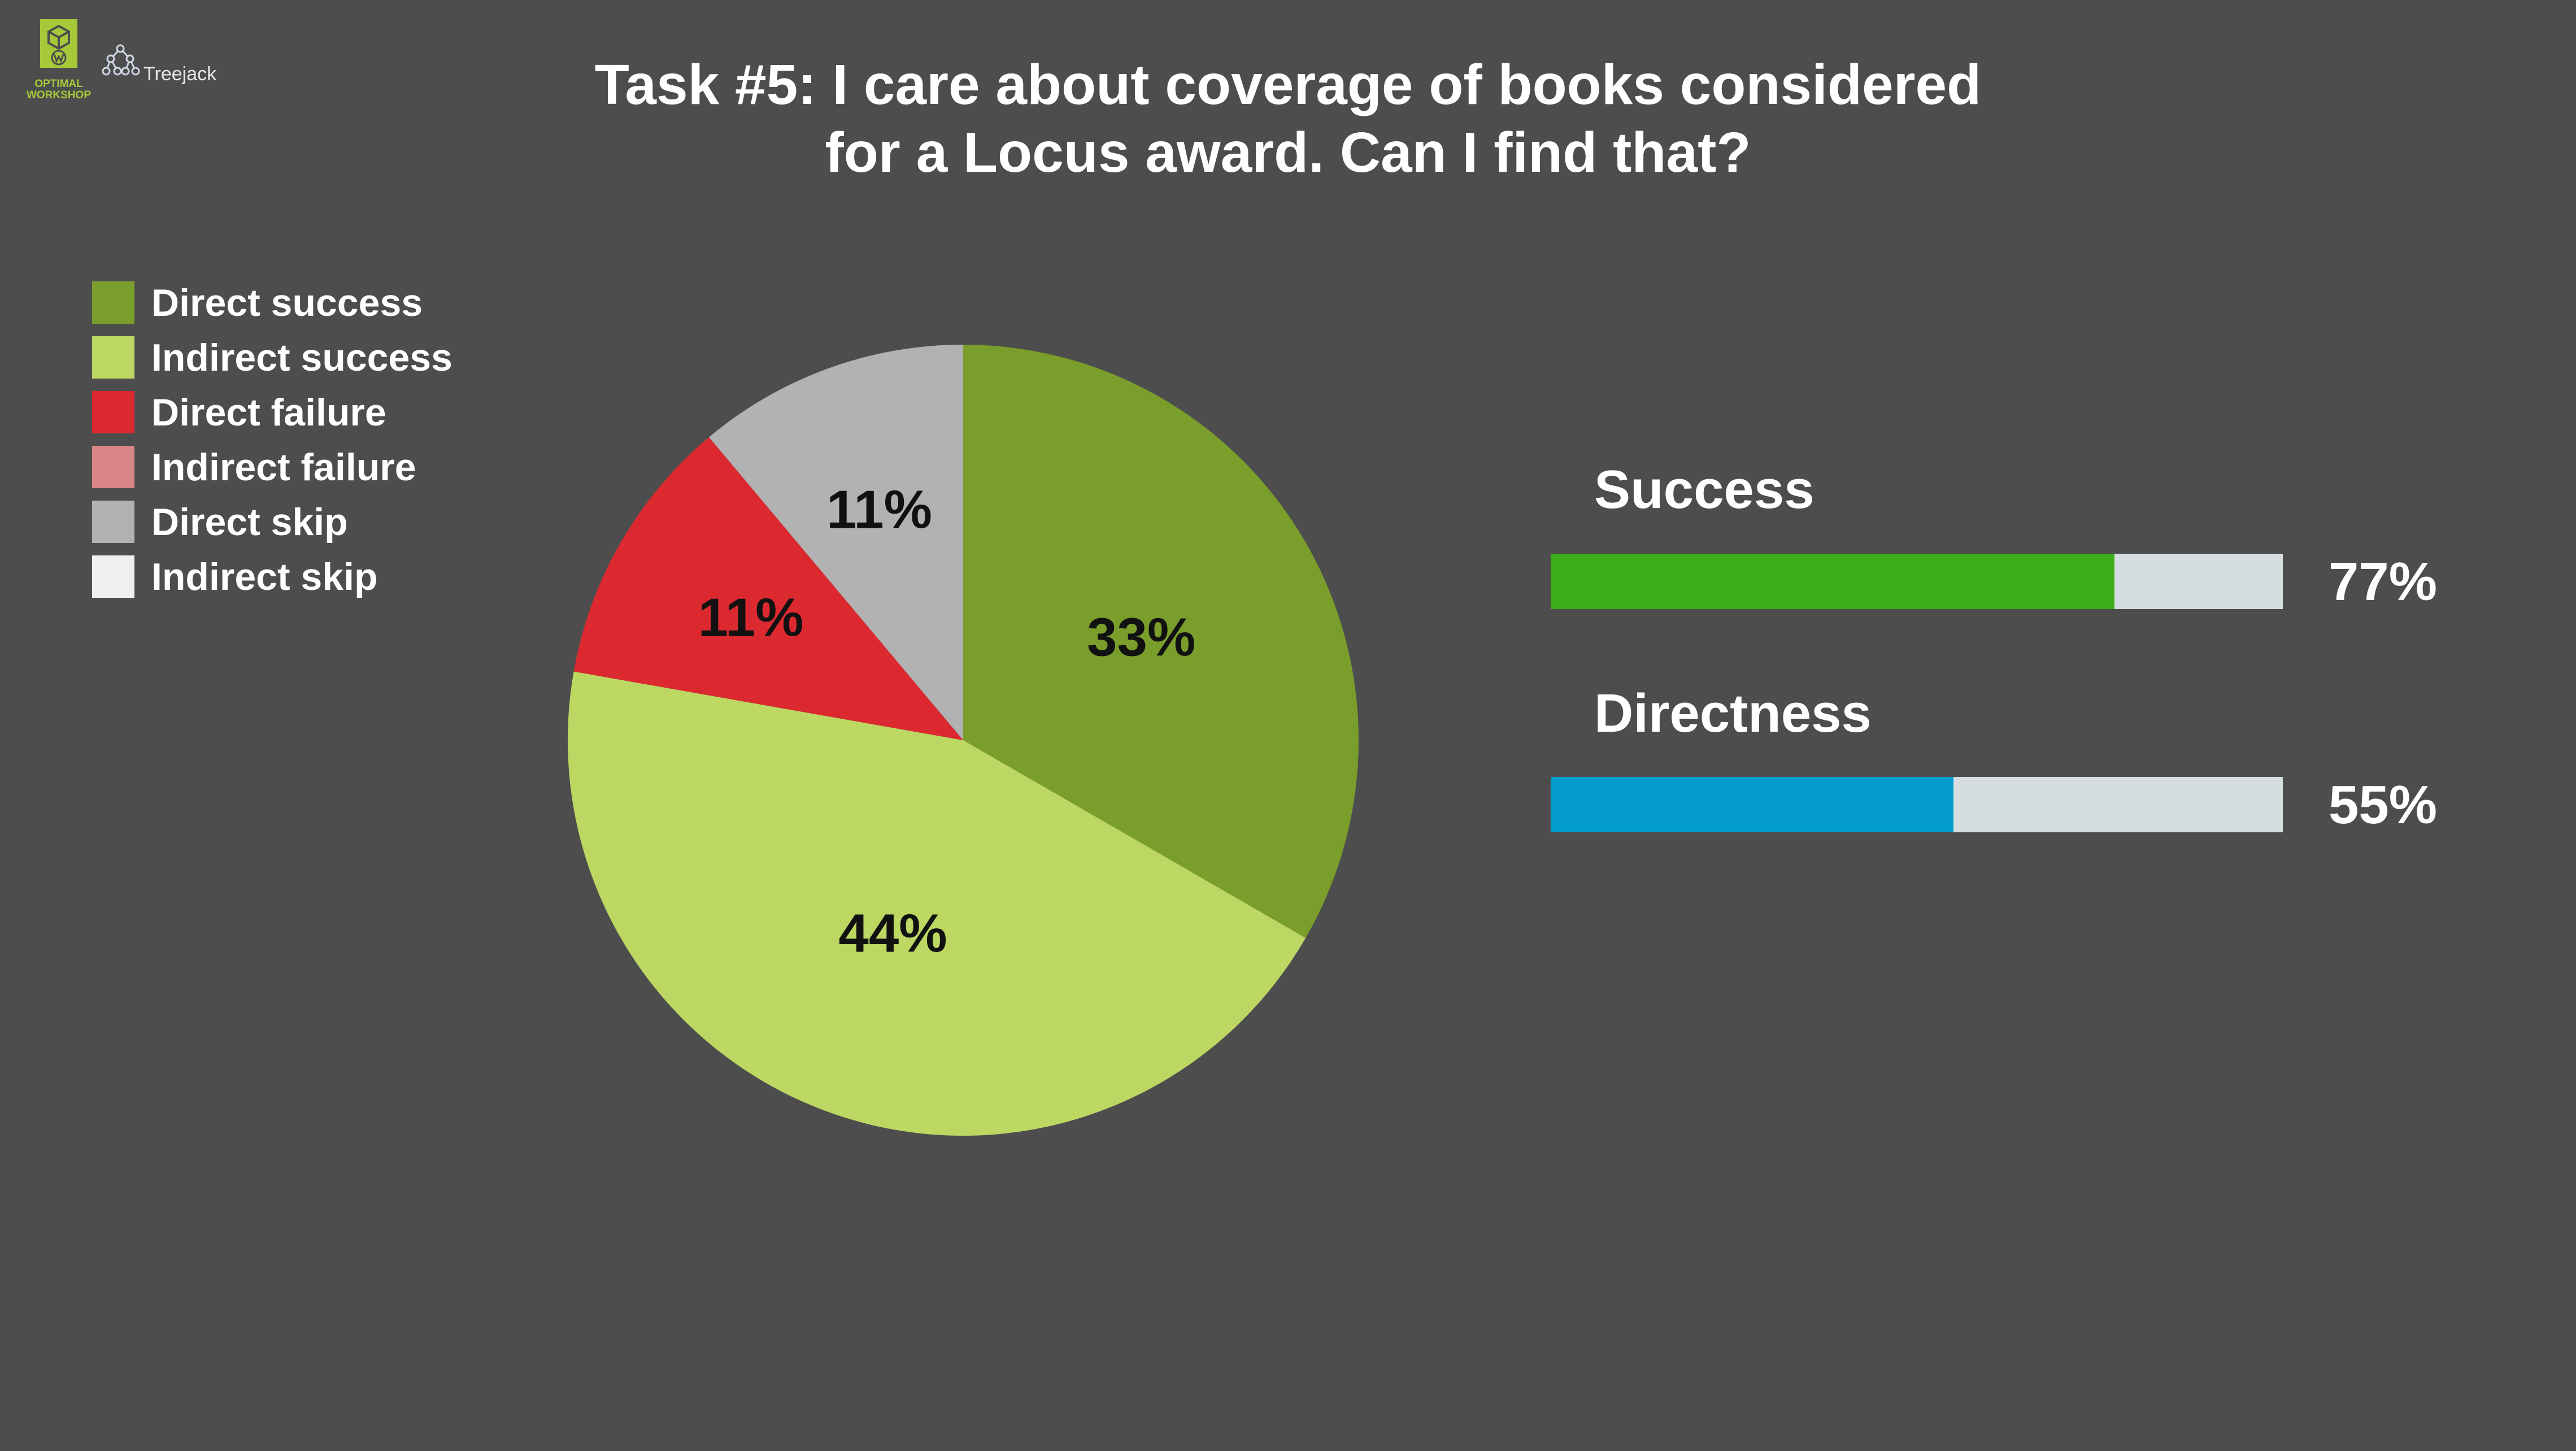 The width and height of the screenshot is (2576, 1451). I want to click on treejack-icon, so click(121, 60).